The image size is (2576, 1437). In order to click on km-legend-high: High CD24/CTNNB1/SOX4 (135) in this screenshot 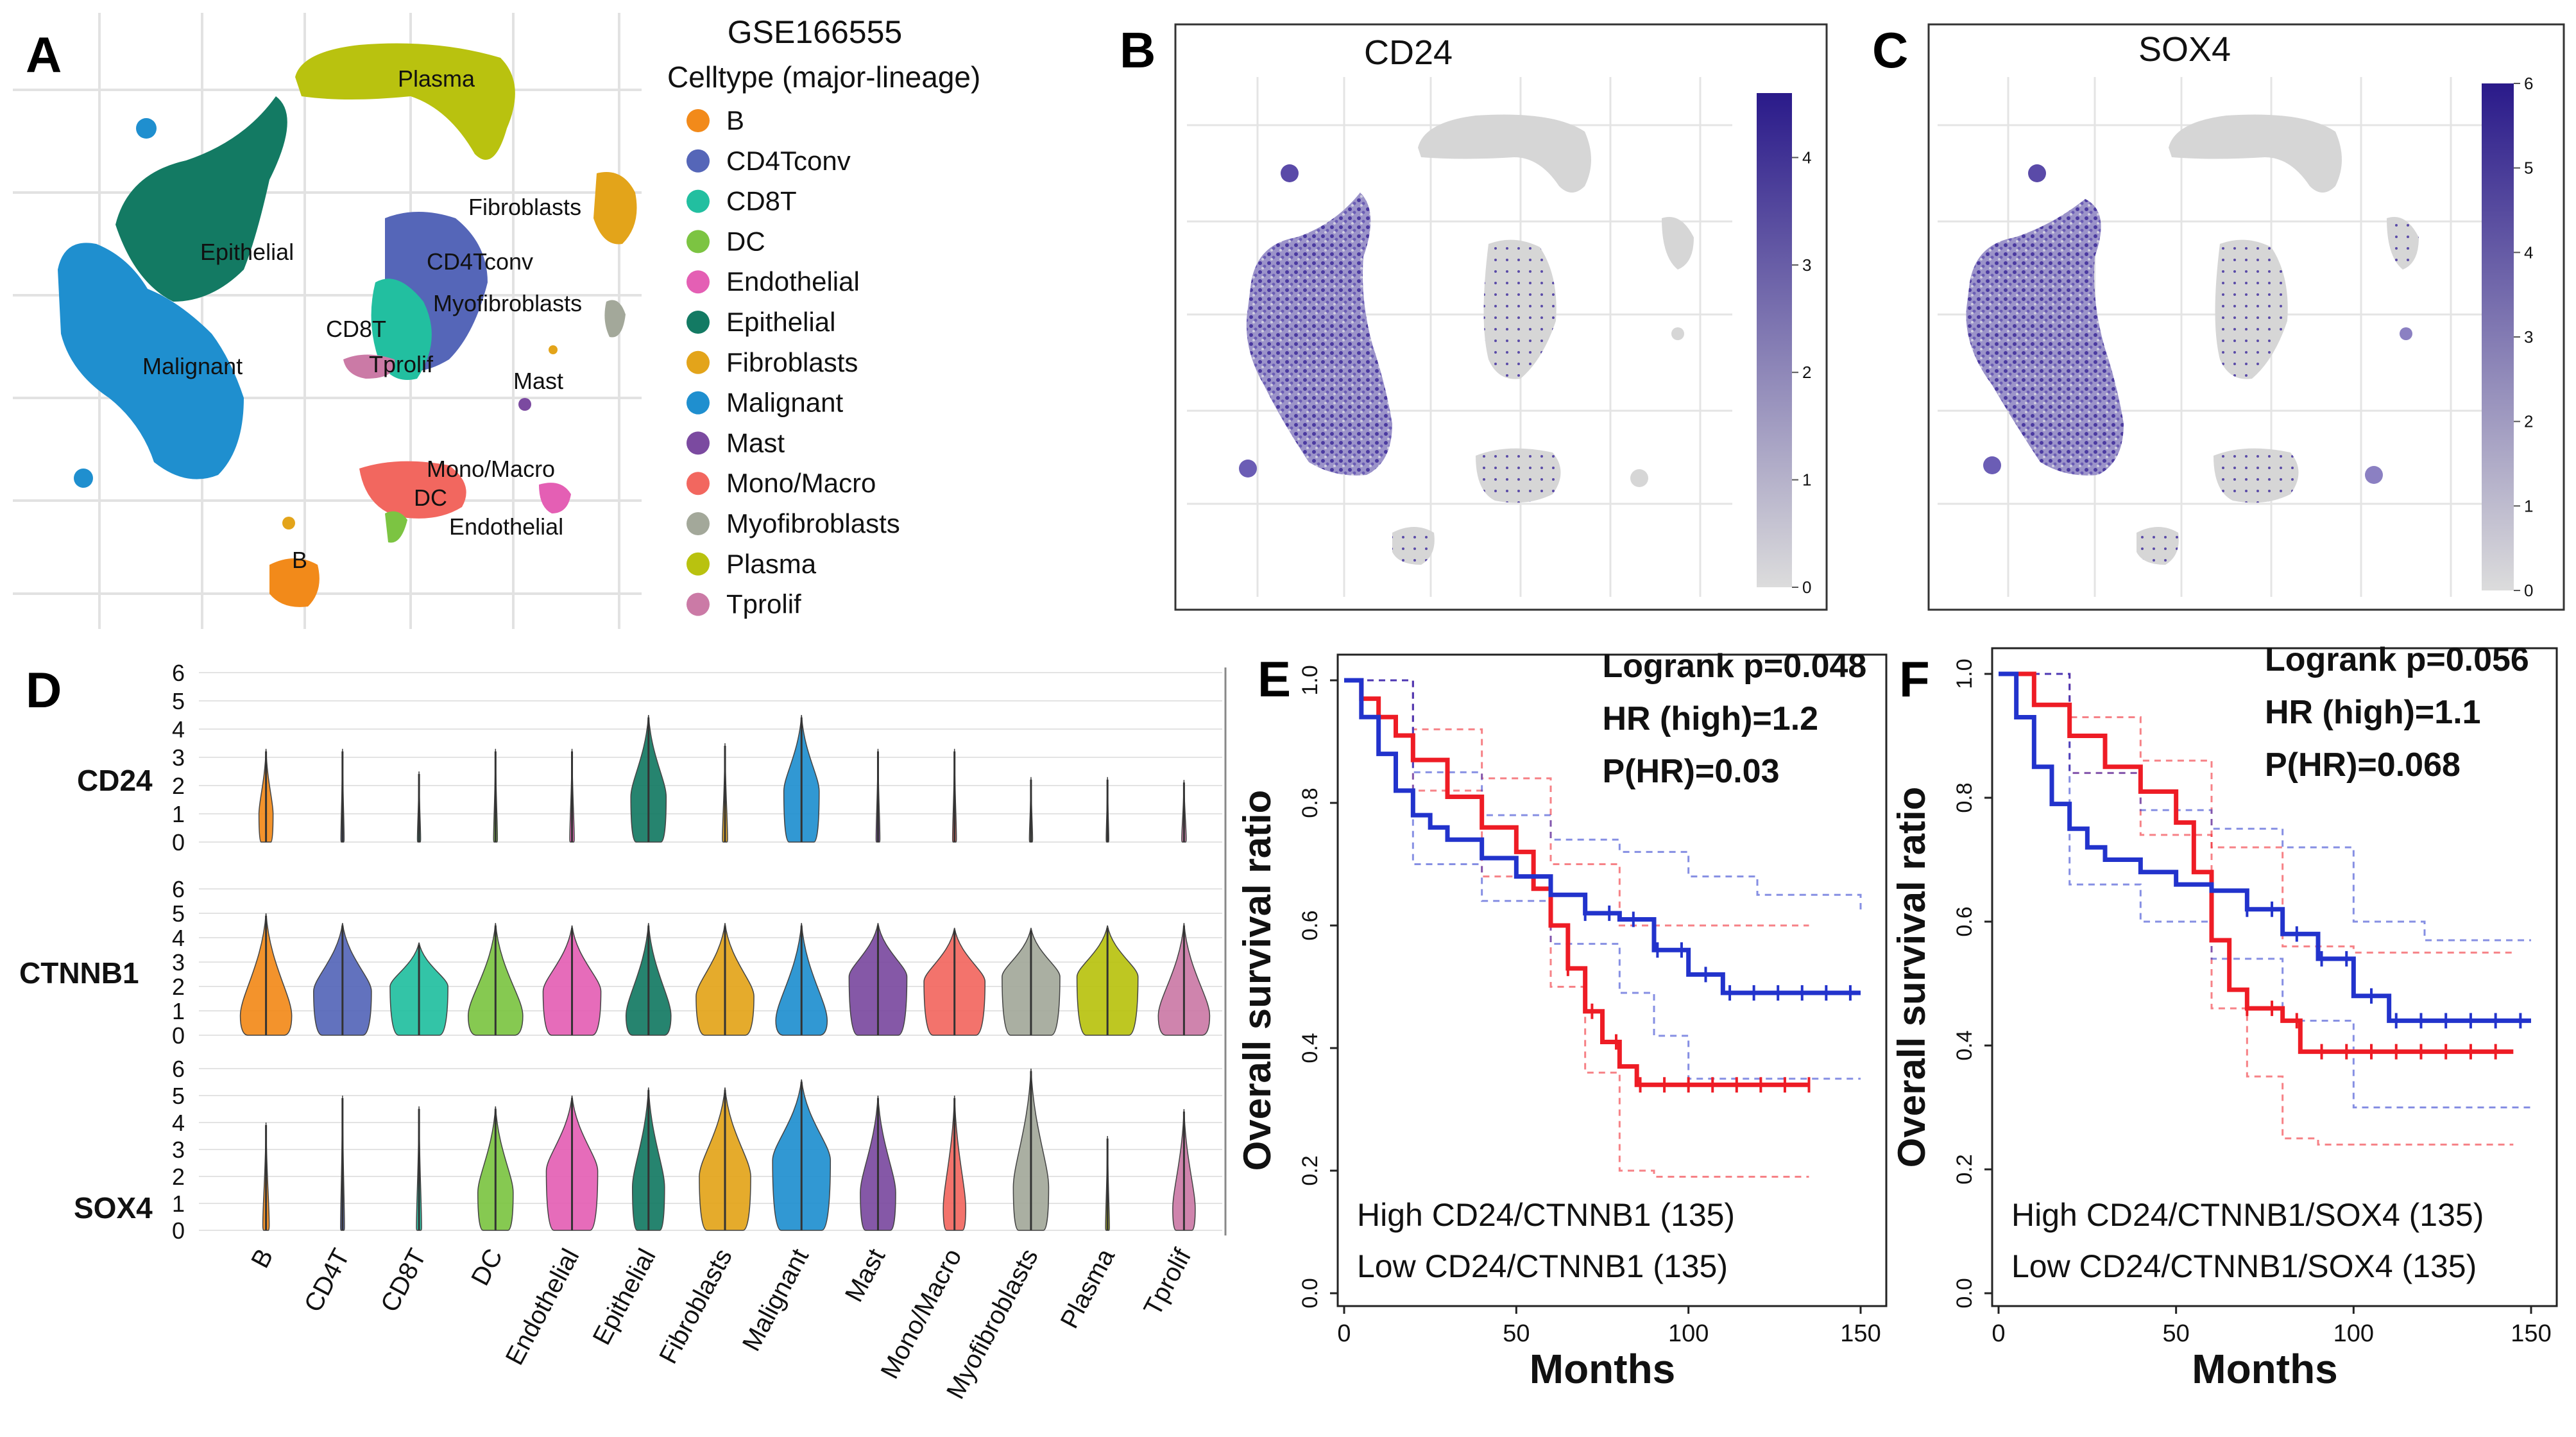, I will do `click(2247, 1215)`.